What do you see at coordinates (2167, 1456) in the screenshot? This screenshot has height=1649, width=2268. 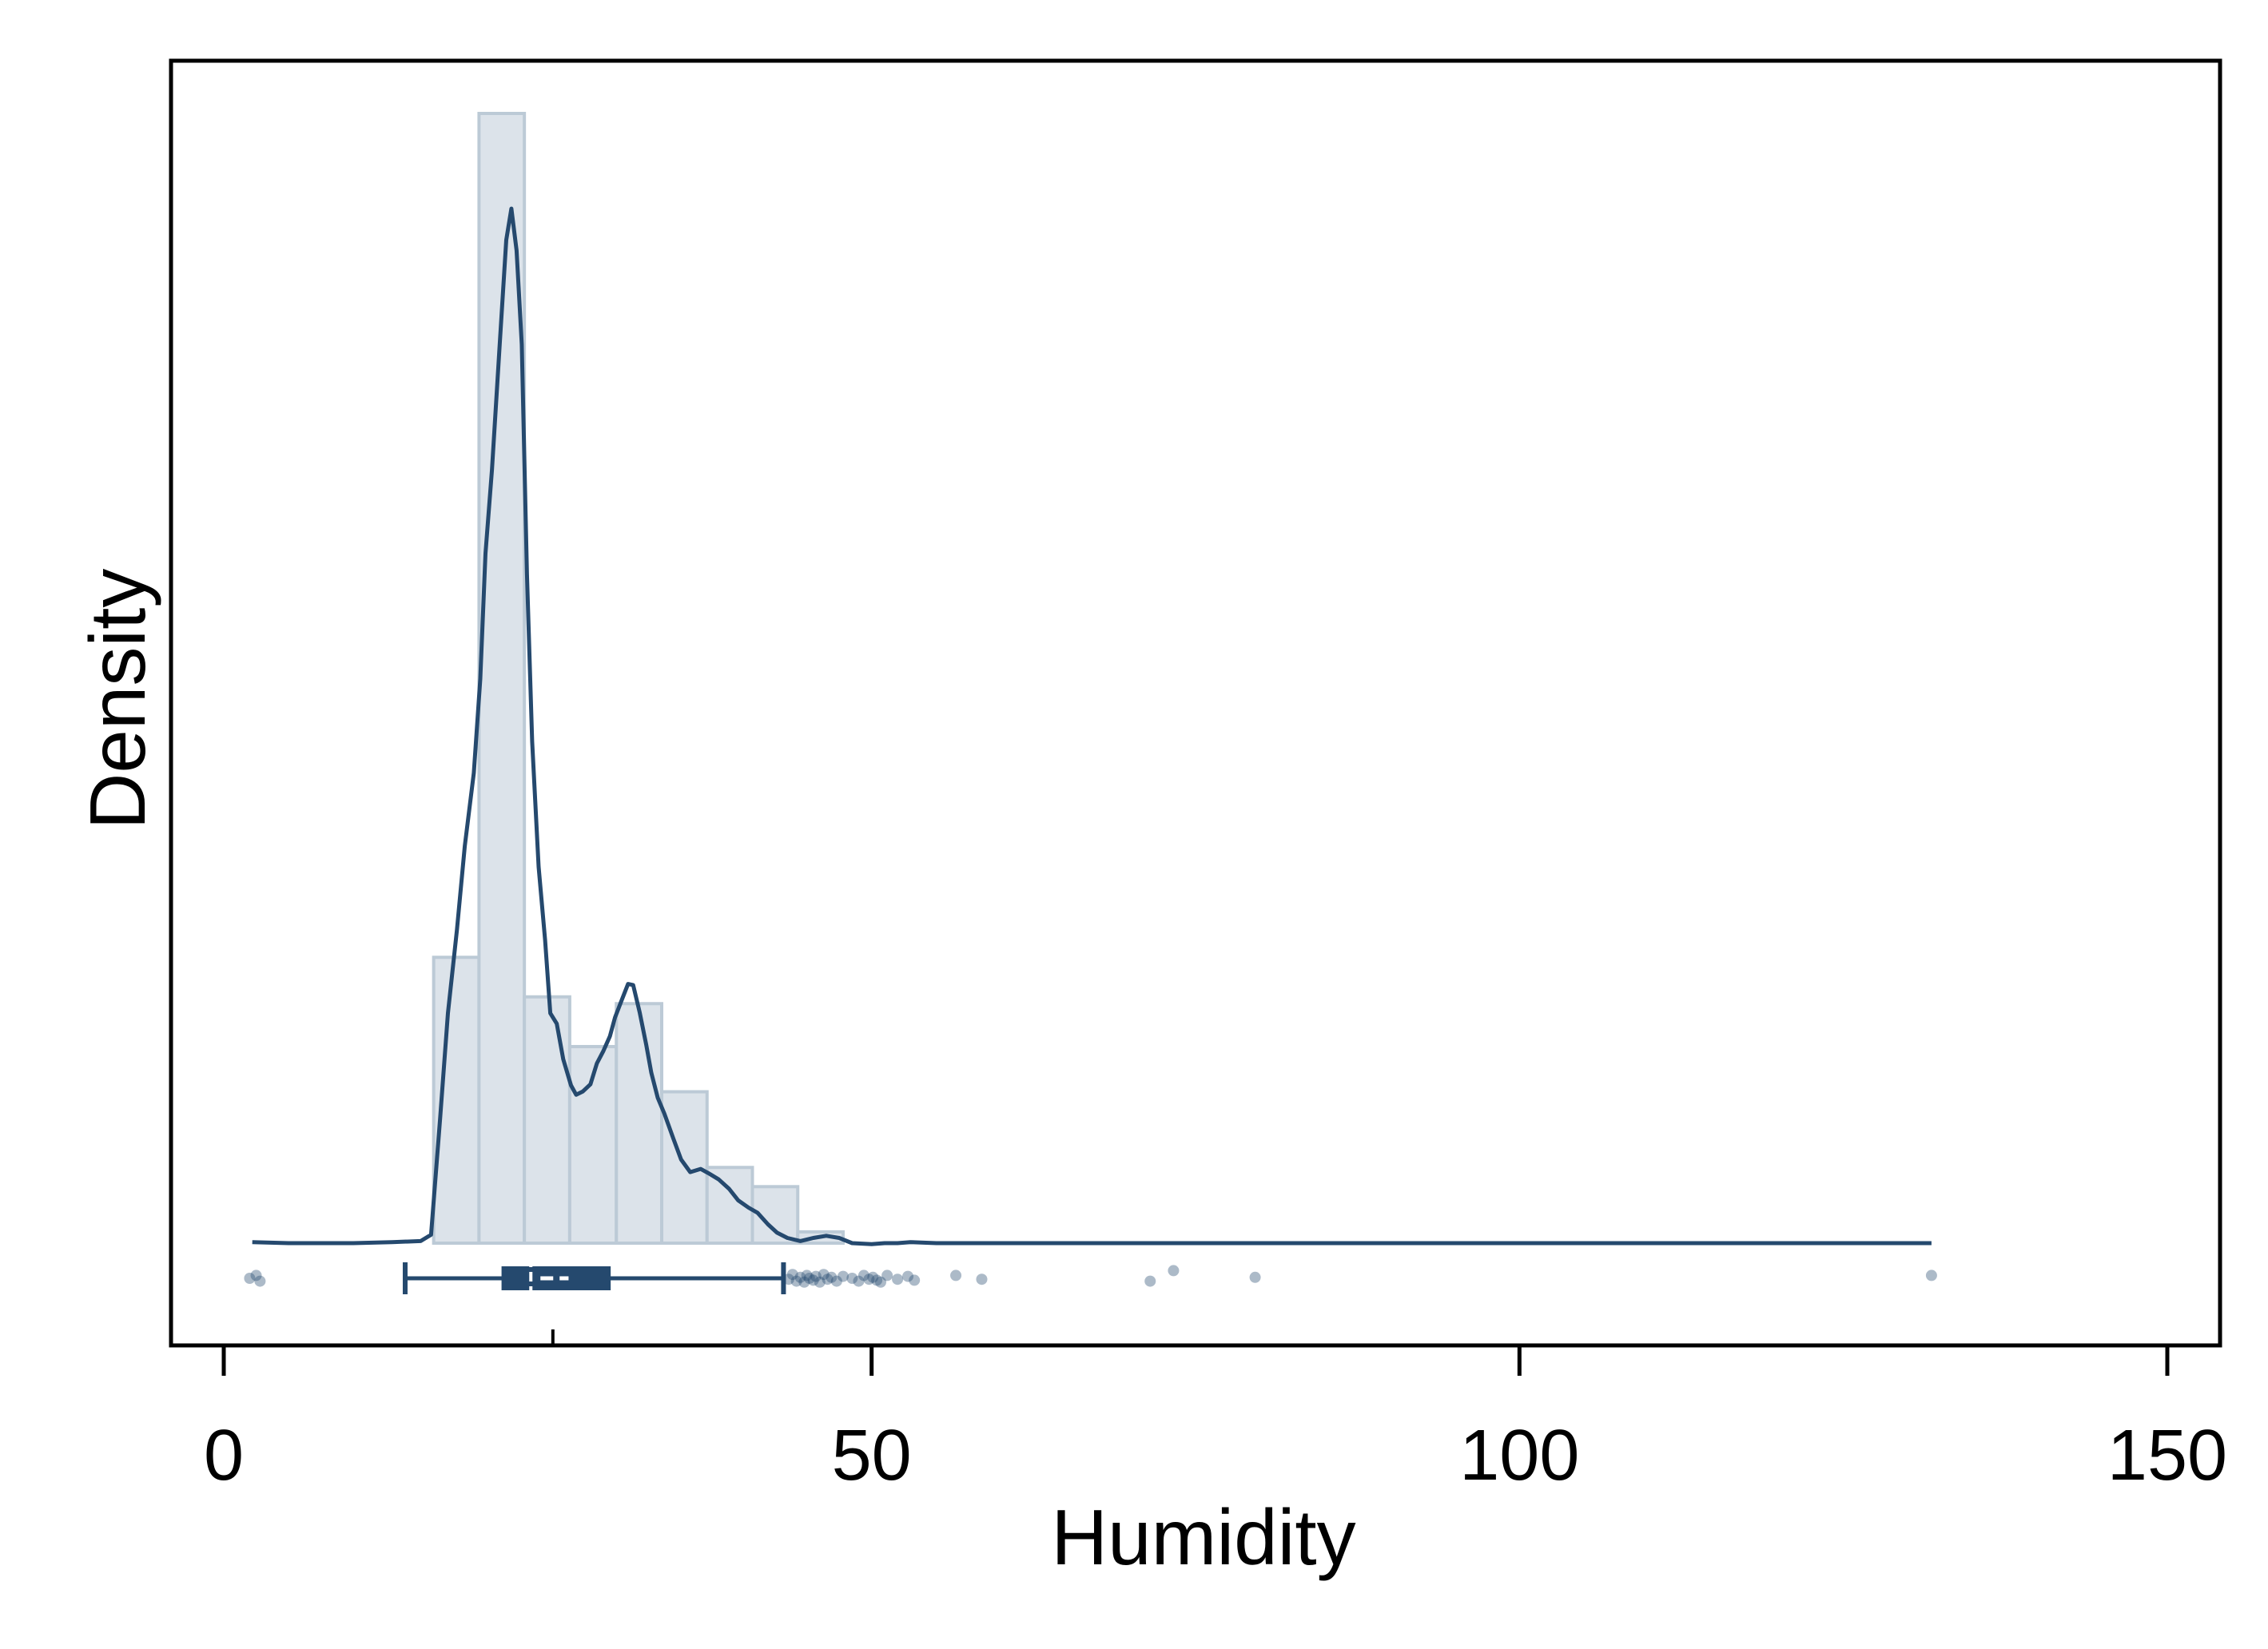 I see `x-tick-label: 150` at bounding box center [2167, 1456].